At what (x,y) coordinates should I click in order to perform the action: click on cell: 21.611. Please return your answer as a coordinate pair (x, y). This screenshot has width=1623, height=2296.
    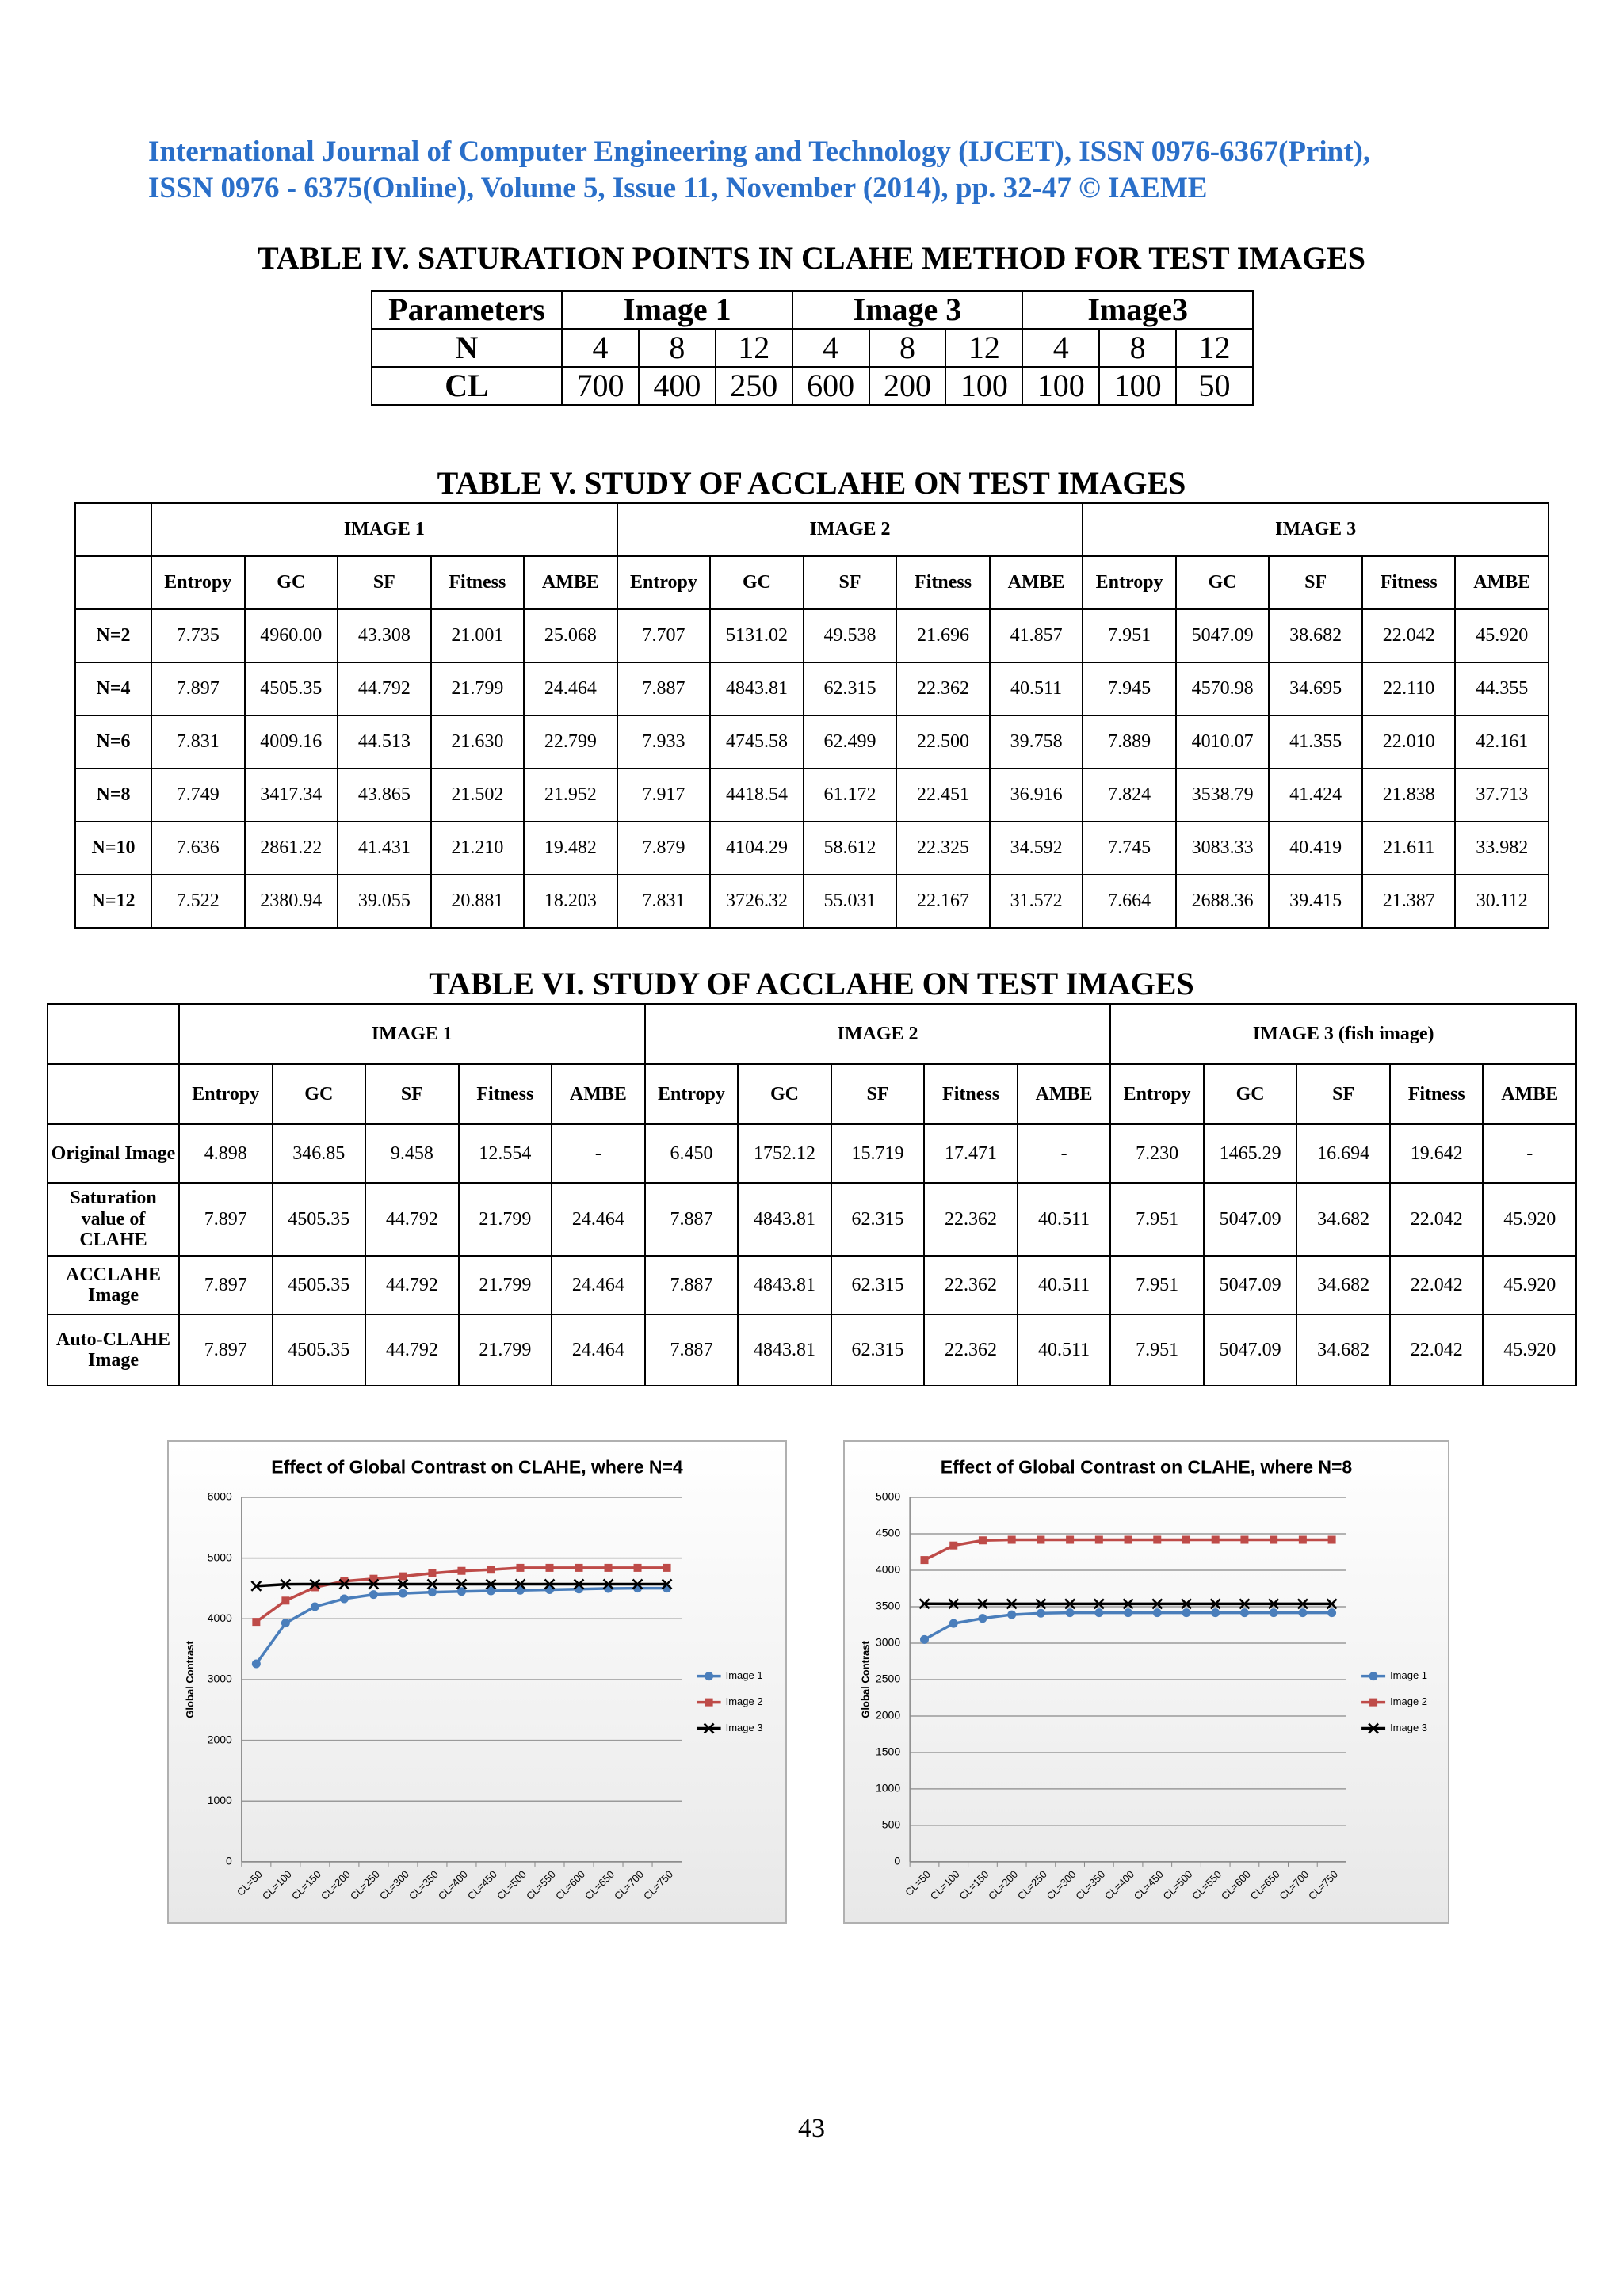
    Looking at the image, I should click on (1409, 848).